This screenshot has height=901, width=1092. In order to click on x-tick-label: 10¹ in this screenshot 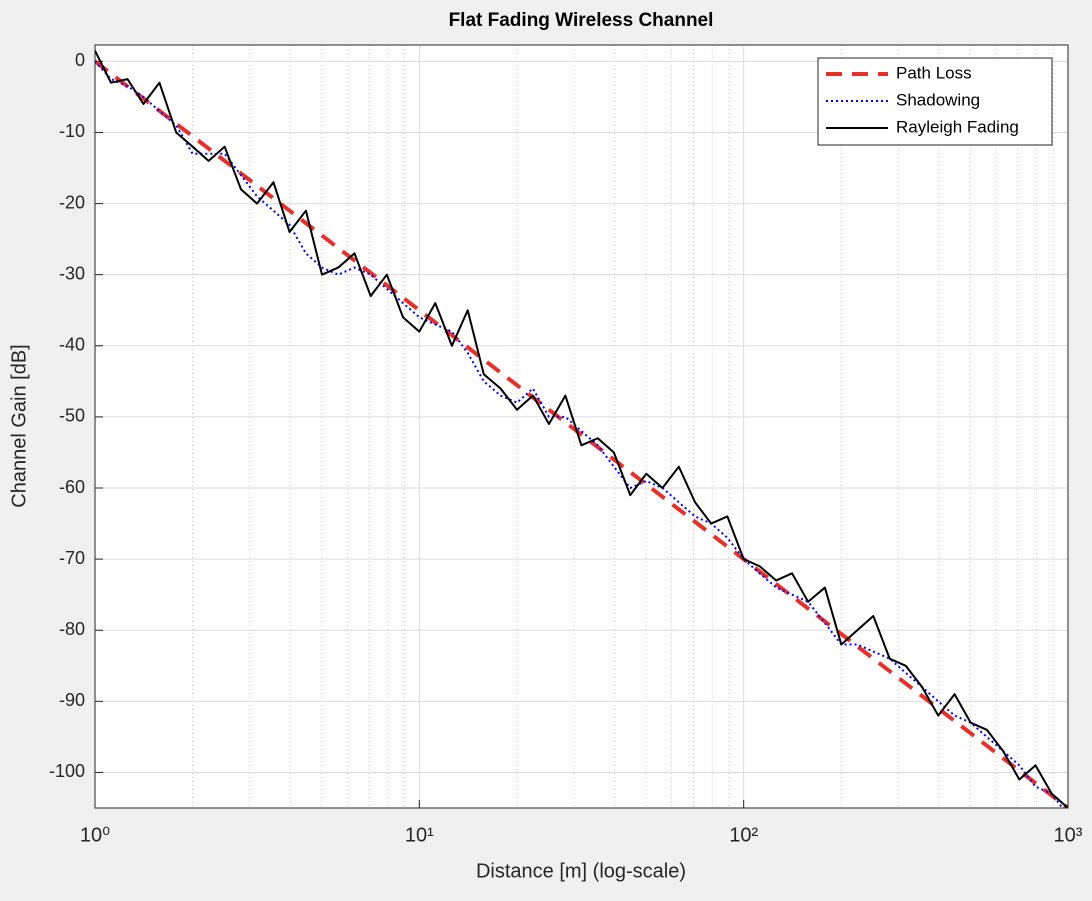, I will do `click(419, 835)`.